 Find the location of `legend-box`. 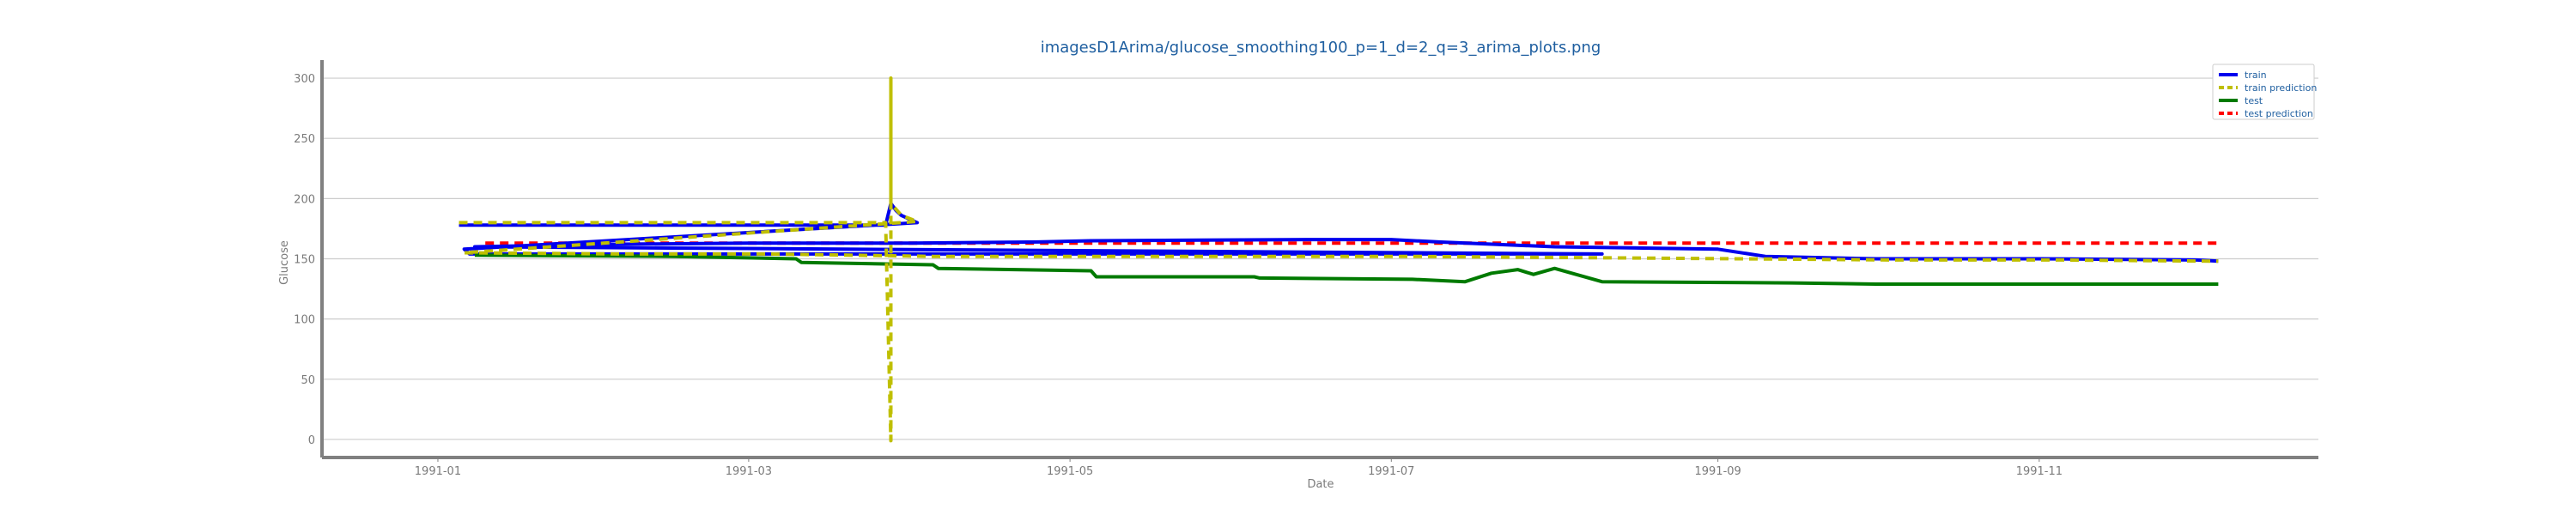

legend-box is located at coordinates (2263, 92).